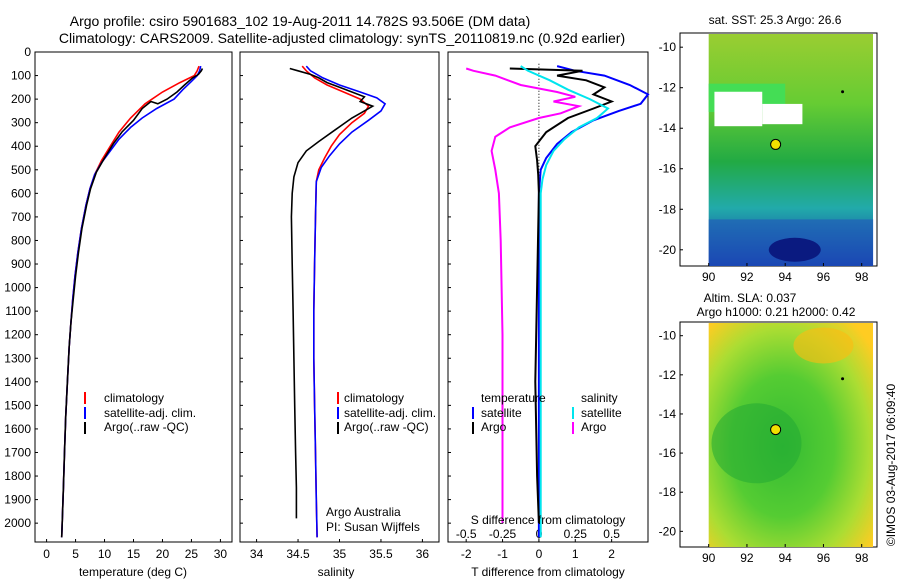 This screenshot has width=900, height=580. I want to click on sla-low-patch, so click(756, 443).